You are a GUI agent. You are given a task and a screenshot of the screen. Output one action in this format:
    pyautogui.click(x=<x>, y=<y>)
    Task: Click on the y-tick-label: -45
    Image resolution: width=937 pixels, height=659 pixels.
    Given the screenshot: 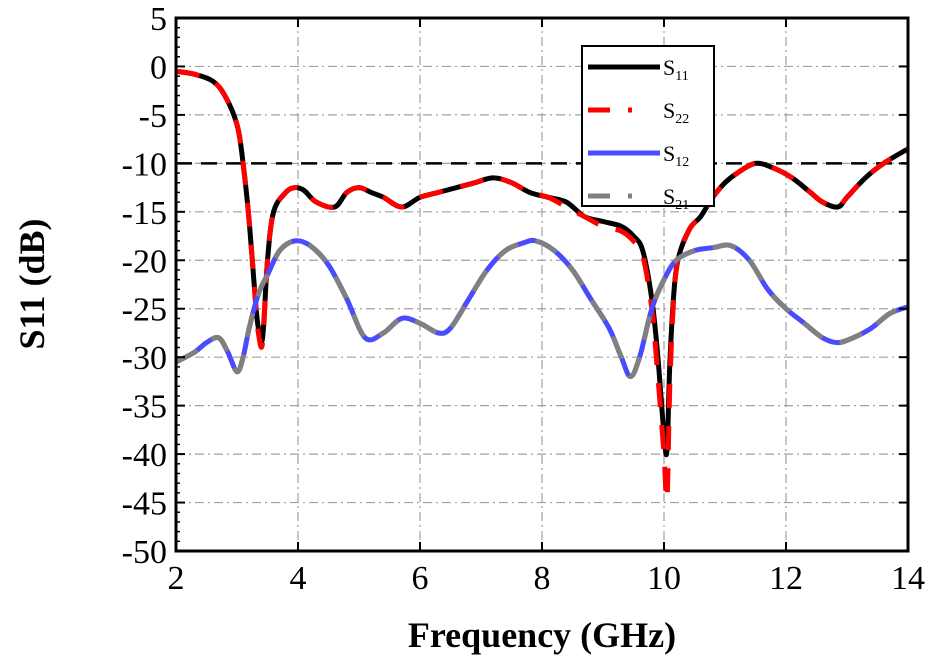 What is the action you would take?
    pyautogui.click(x=144, y=504)
    